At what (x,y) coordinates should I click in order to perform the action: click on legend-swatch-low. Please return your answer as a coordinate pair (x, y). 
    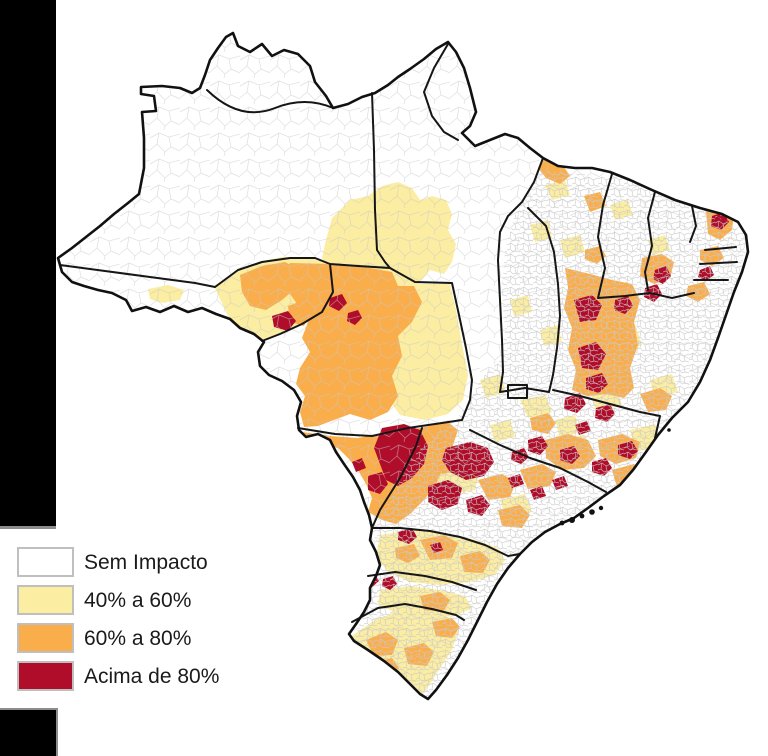
    Looking at the image, I should click on (45, 600).